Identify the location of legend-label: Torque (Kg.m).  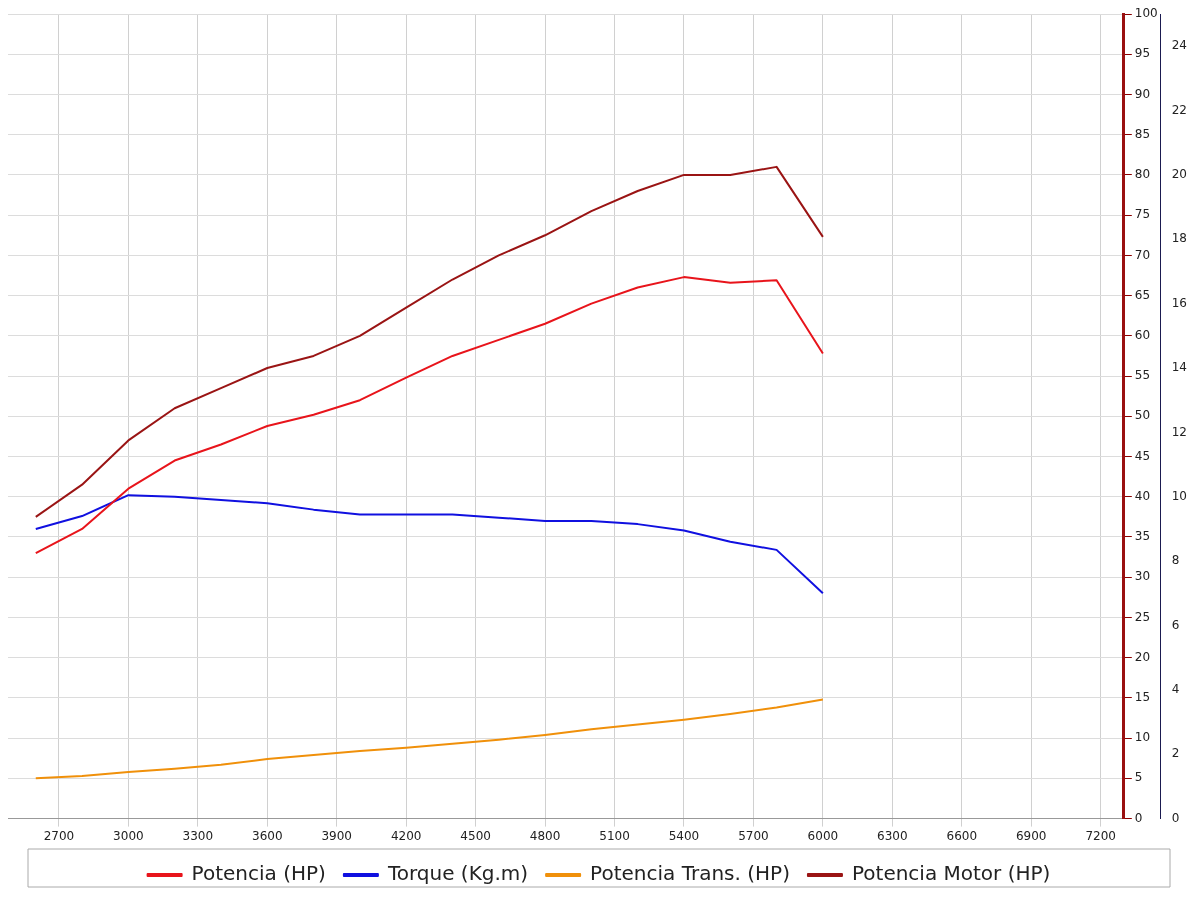
(457, 873).